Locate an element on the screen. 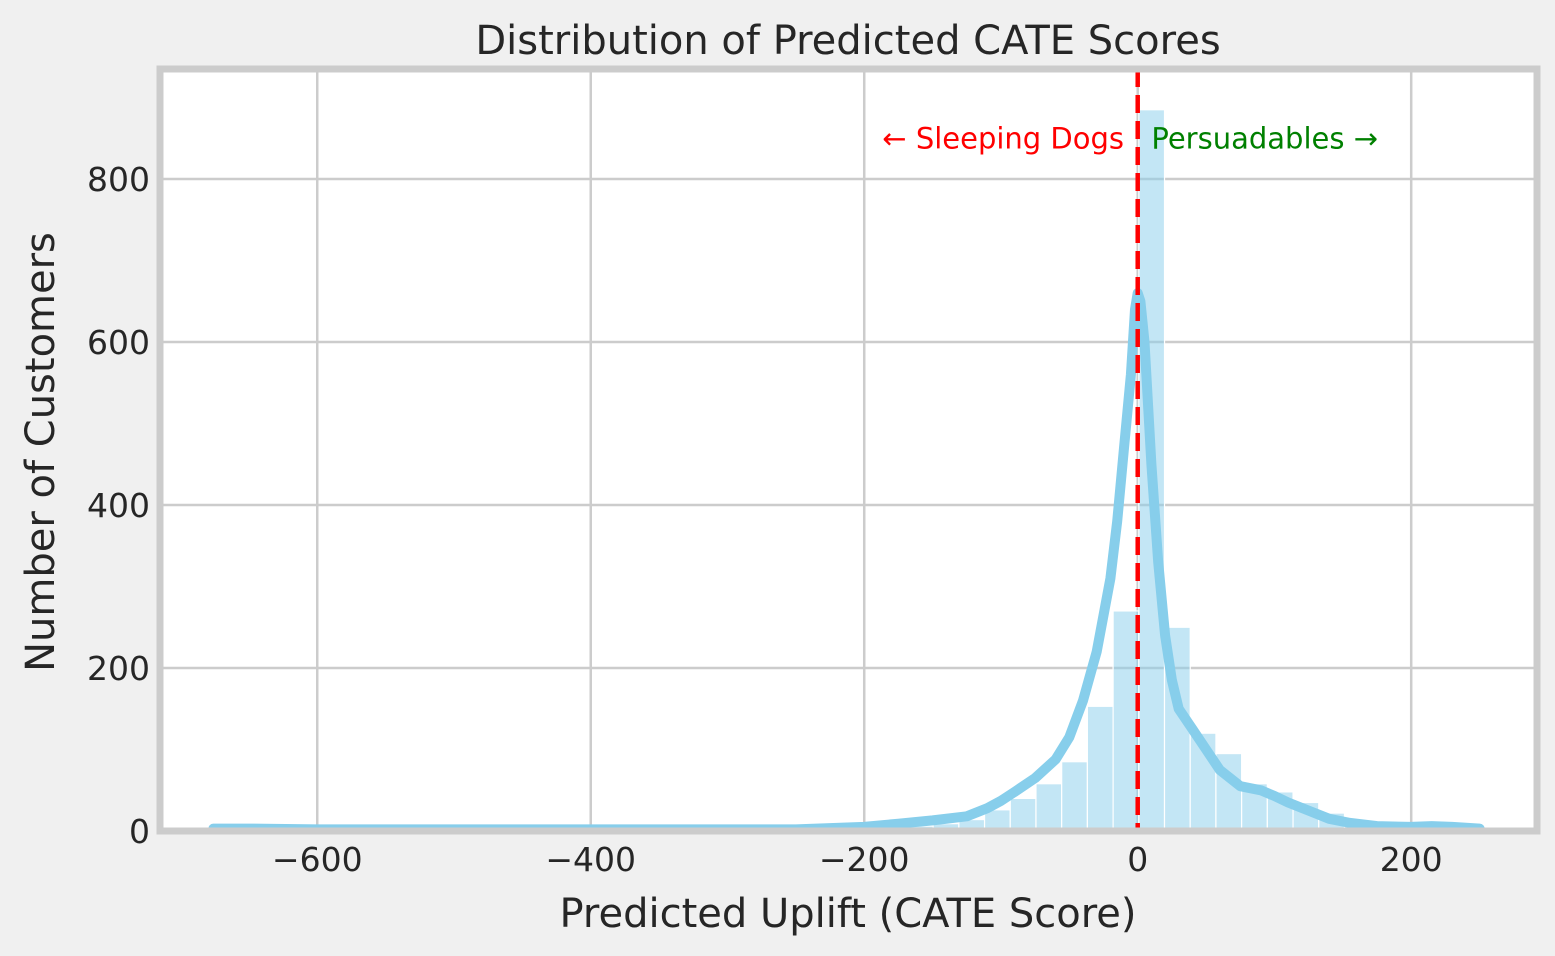  y-tick-labels: 0 200 400 600 800 is located at coordinates (118, 505).